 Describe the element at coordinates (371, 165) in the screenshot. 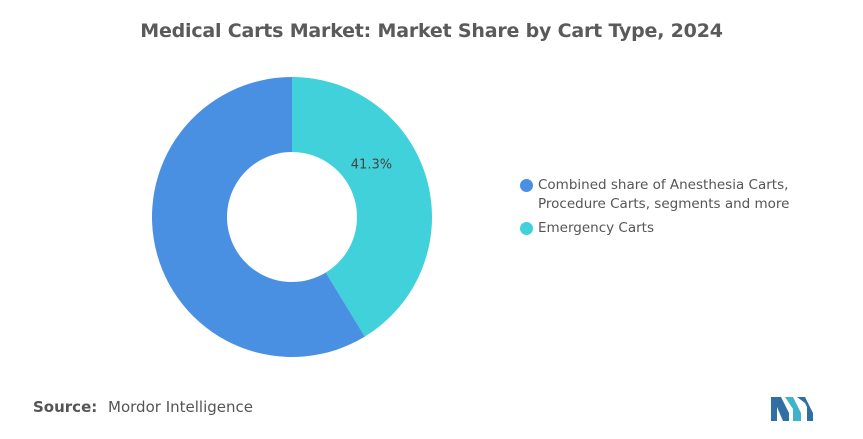

I see `data-label-emergency-carts: 41.3%` at that location.